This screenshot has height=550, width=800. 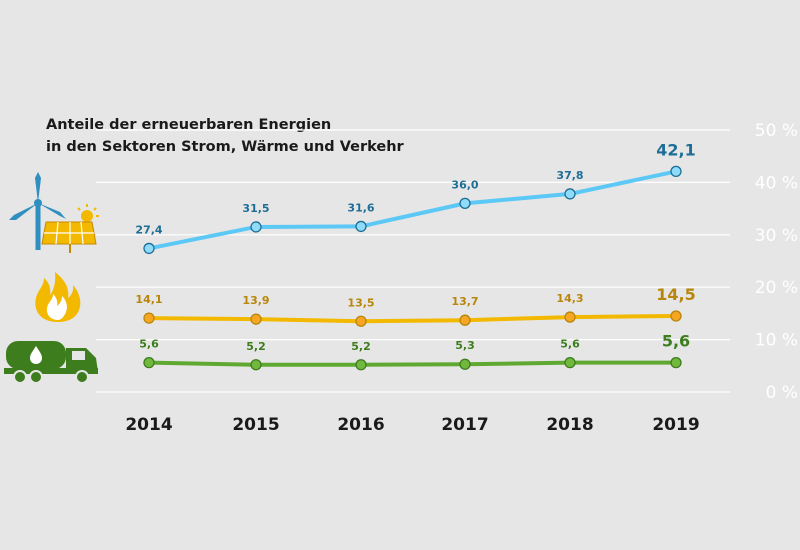 What do you see at coordinates (189, 125) in the screenshot?
I see `chart-title: Anteile der erneuerbaren Energien` at bounding box center [189, 125].